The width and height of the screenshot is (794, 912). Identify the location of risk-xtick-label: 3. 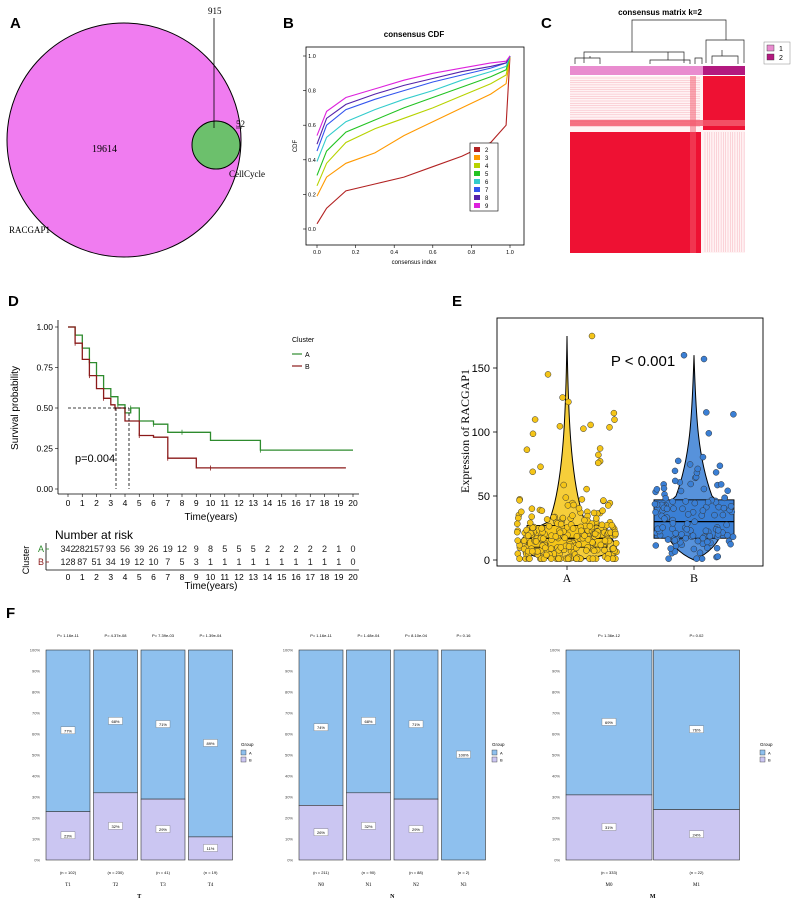
(110, 577).